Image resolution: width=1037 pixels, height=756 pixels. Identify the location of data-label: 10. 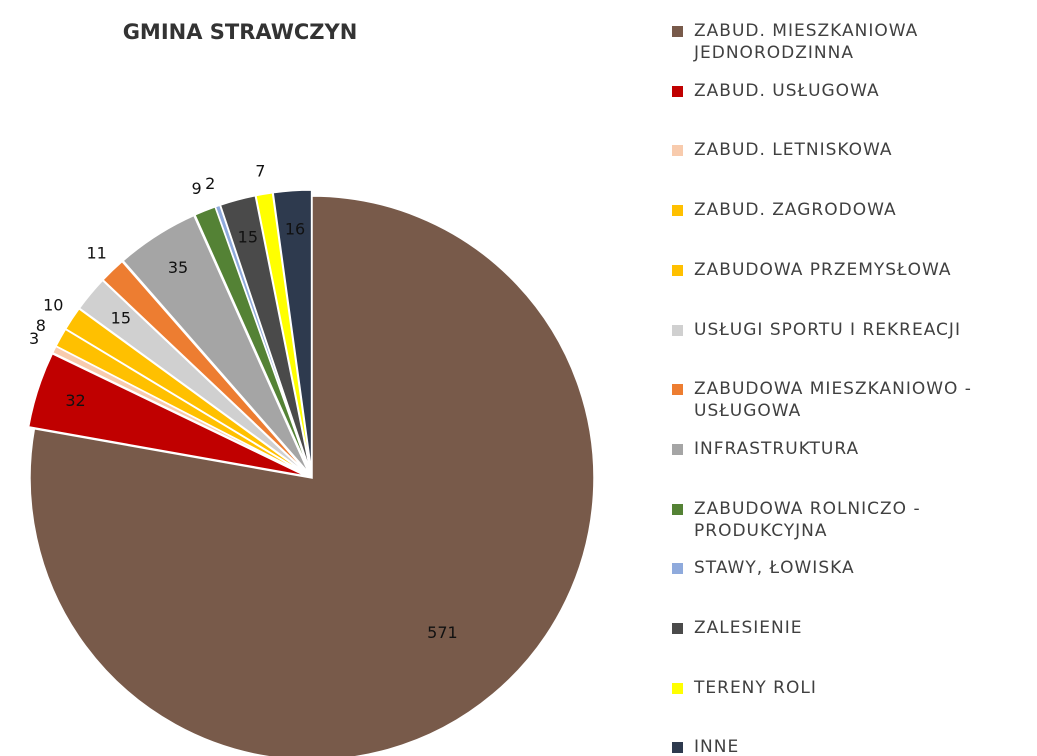
(53, 305).